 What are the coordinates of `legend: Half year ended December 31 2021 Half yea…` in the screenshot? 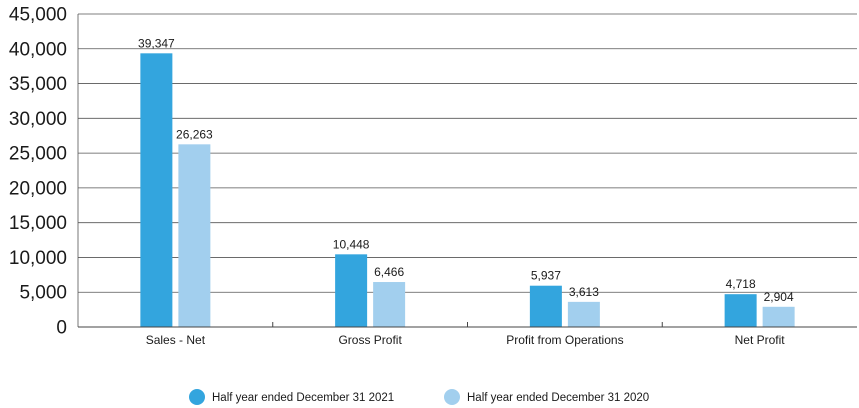 It's located at (419, 397).